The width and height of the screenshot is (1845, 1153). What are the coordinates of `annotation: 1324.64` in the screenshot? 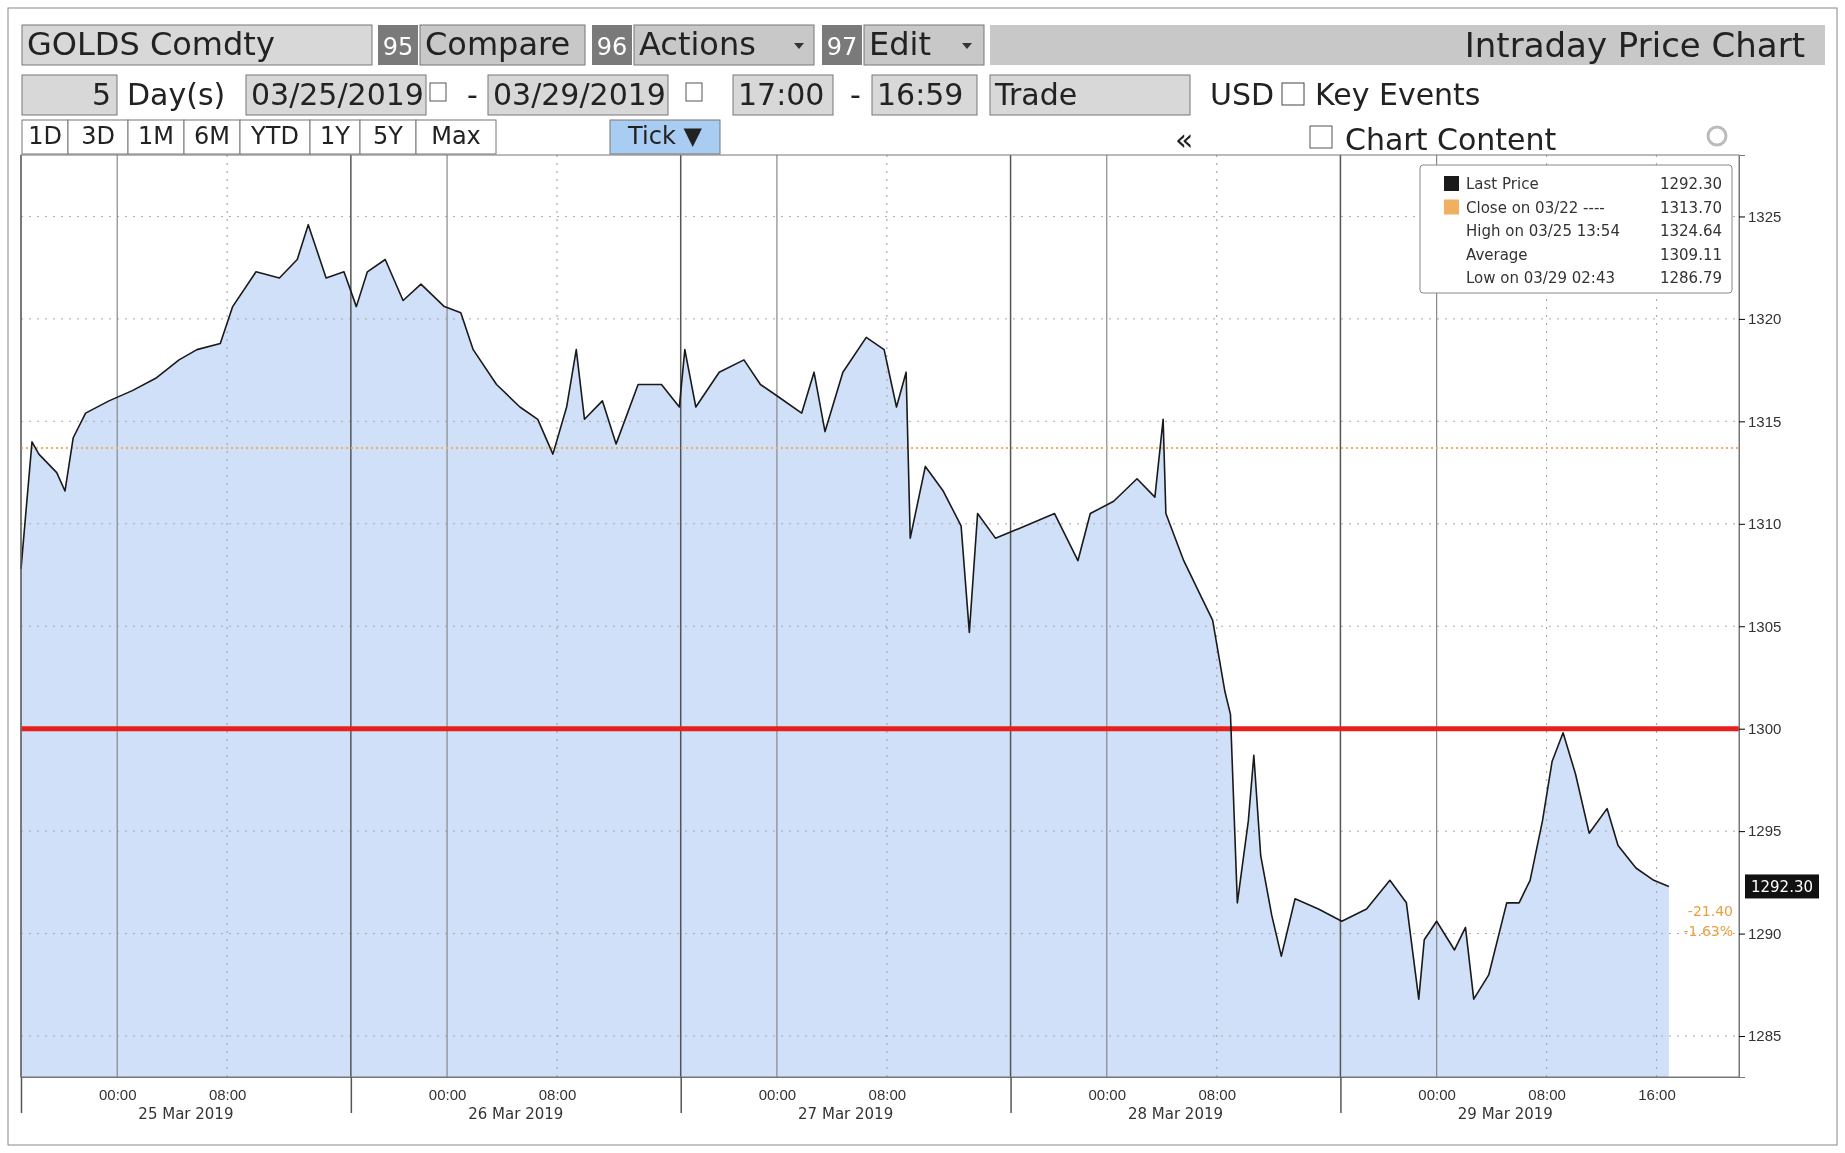 It's located at (1690, 231).